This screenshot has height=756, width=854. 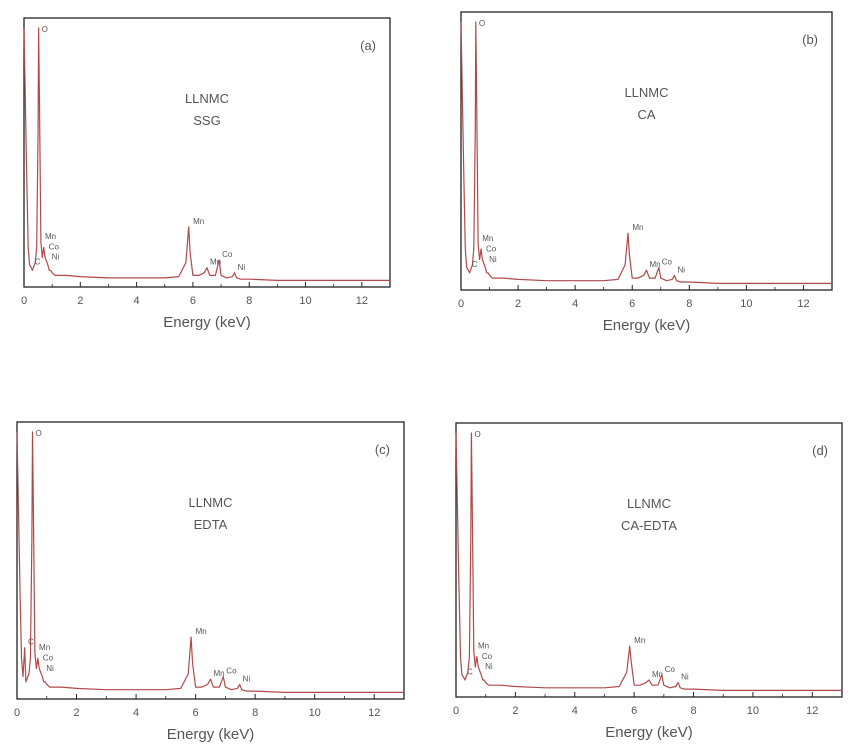 What do you see at coordinates (382, 449) in the screenshot?
I see `panel-letter: (c)` at bounding box center [382, 449].